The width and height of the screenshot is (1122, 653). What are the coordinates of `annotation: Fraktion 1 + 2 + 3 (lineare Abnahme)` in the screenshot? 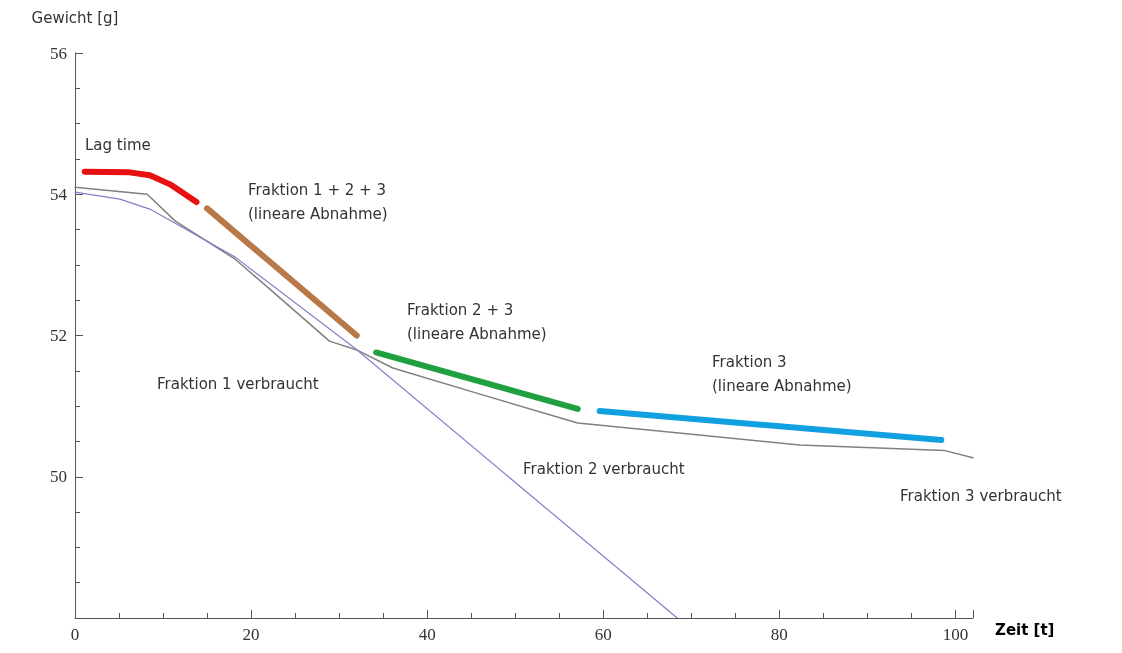 It's located at (318, 202).